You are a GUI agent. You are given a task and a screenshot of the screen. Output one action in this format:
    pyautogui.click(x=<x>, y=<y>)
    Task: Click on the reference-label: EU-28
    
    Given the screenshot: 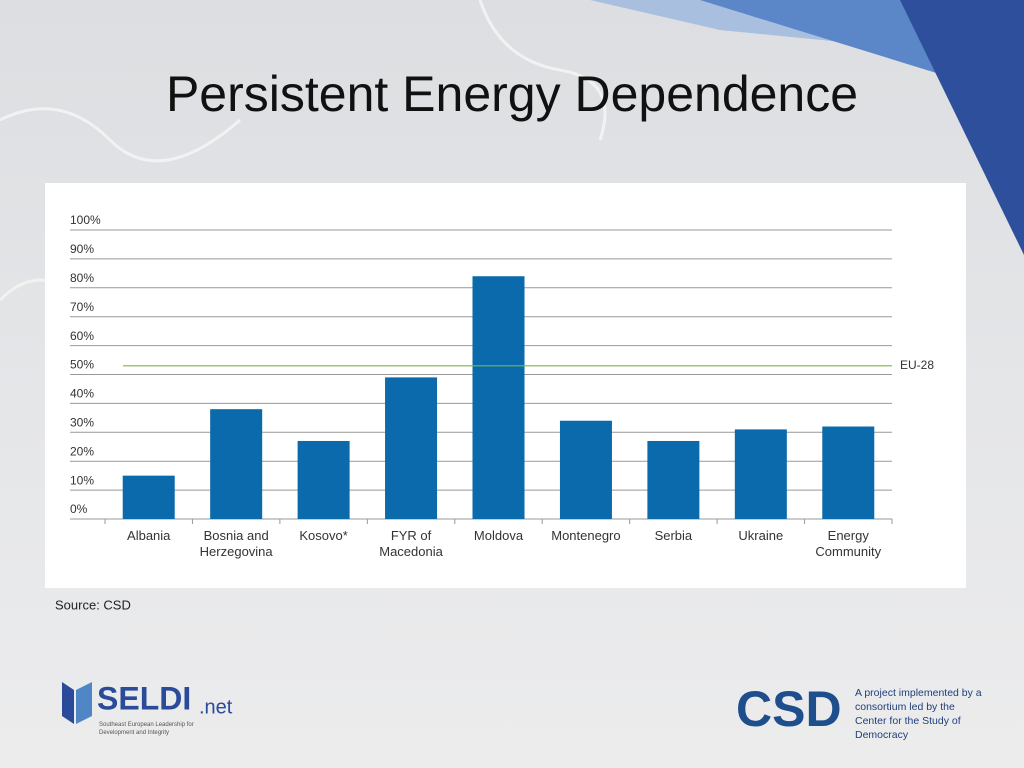 What is the action you would take?
    pyautogui.click(x=917, y=365)
    